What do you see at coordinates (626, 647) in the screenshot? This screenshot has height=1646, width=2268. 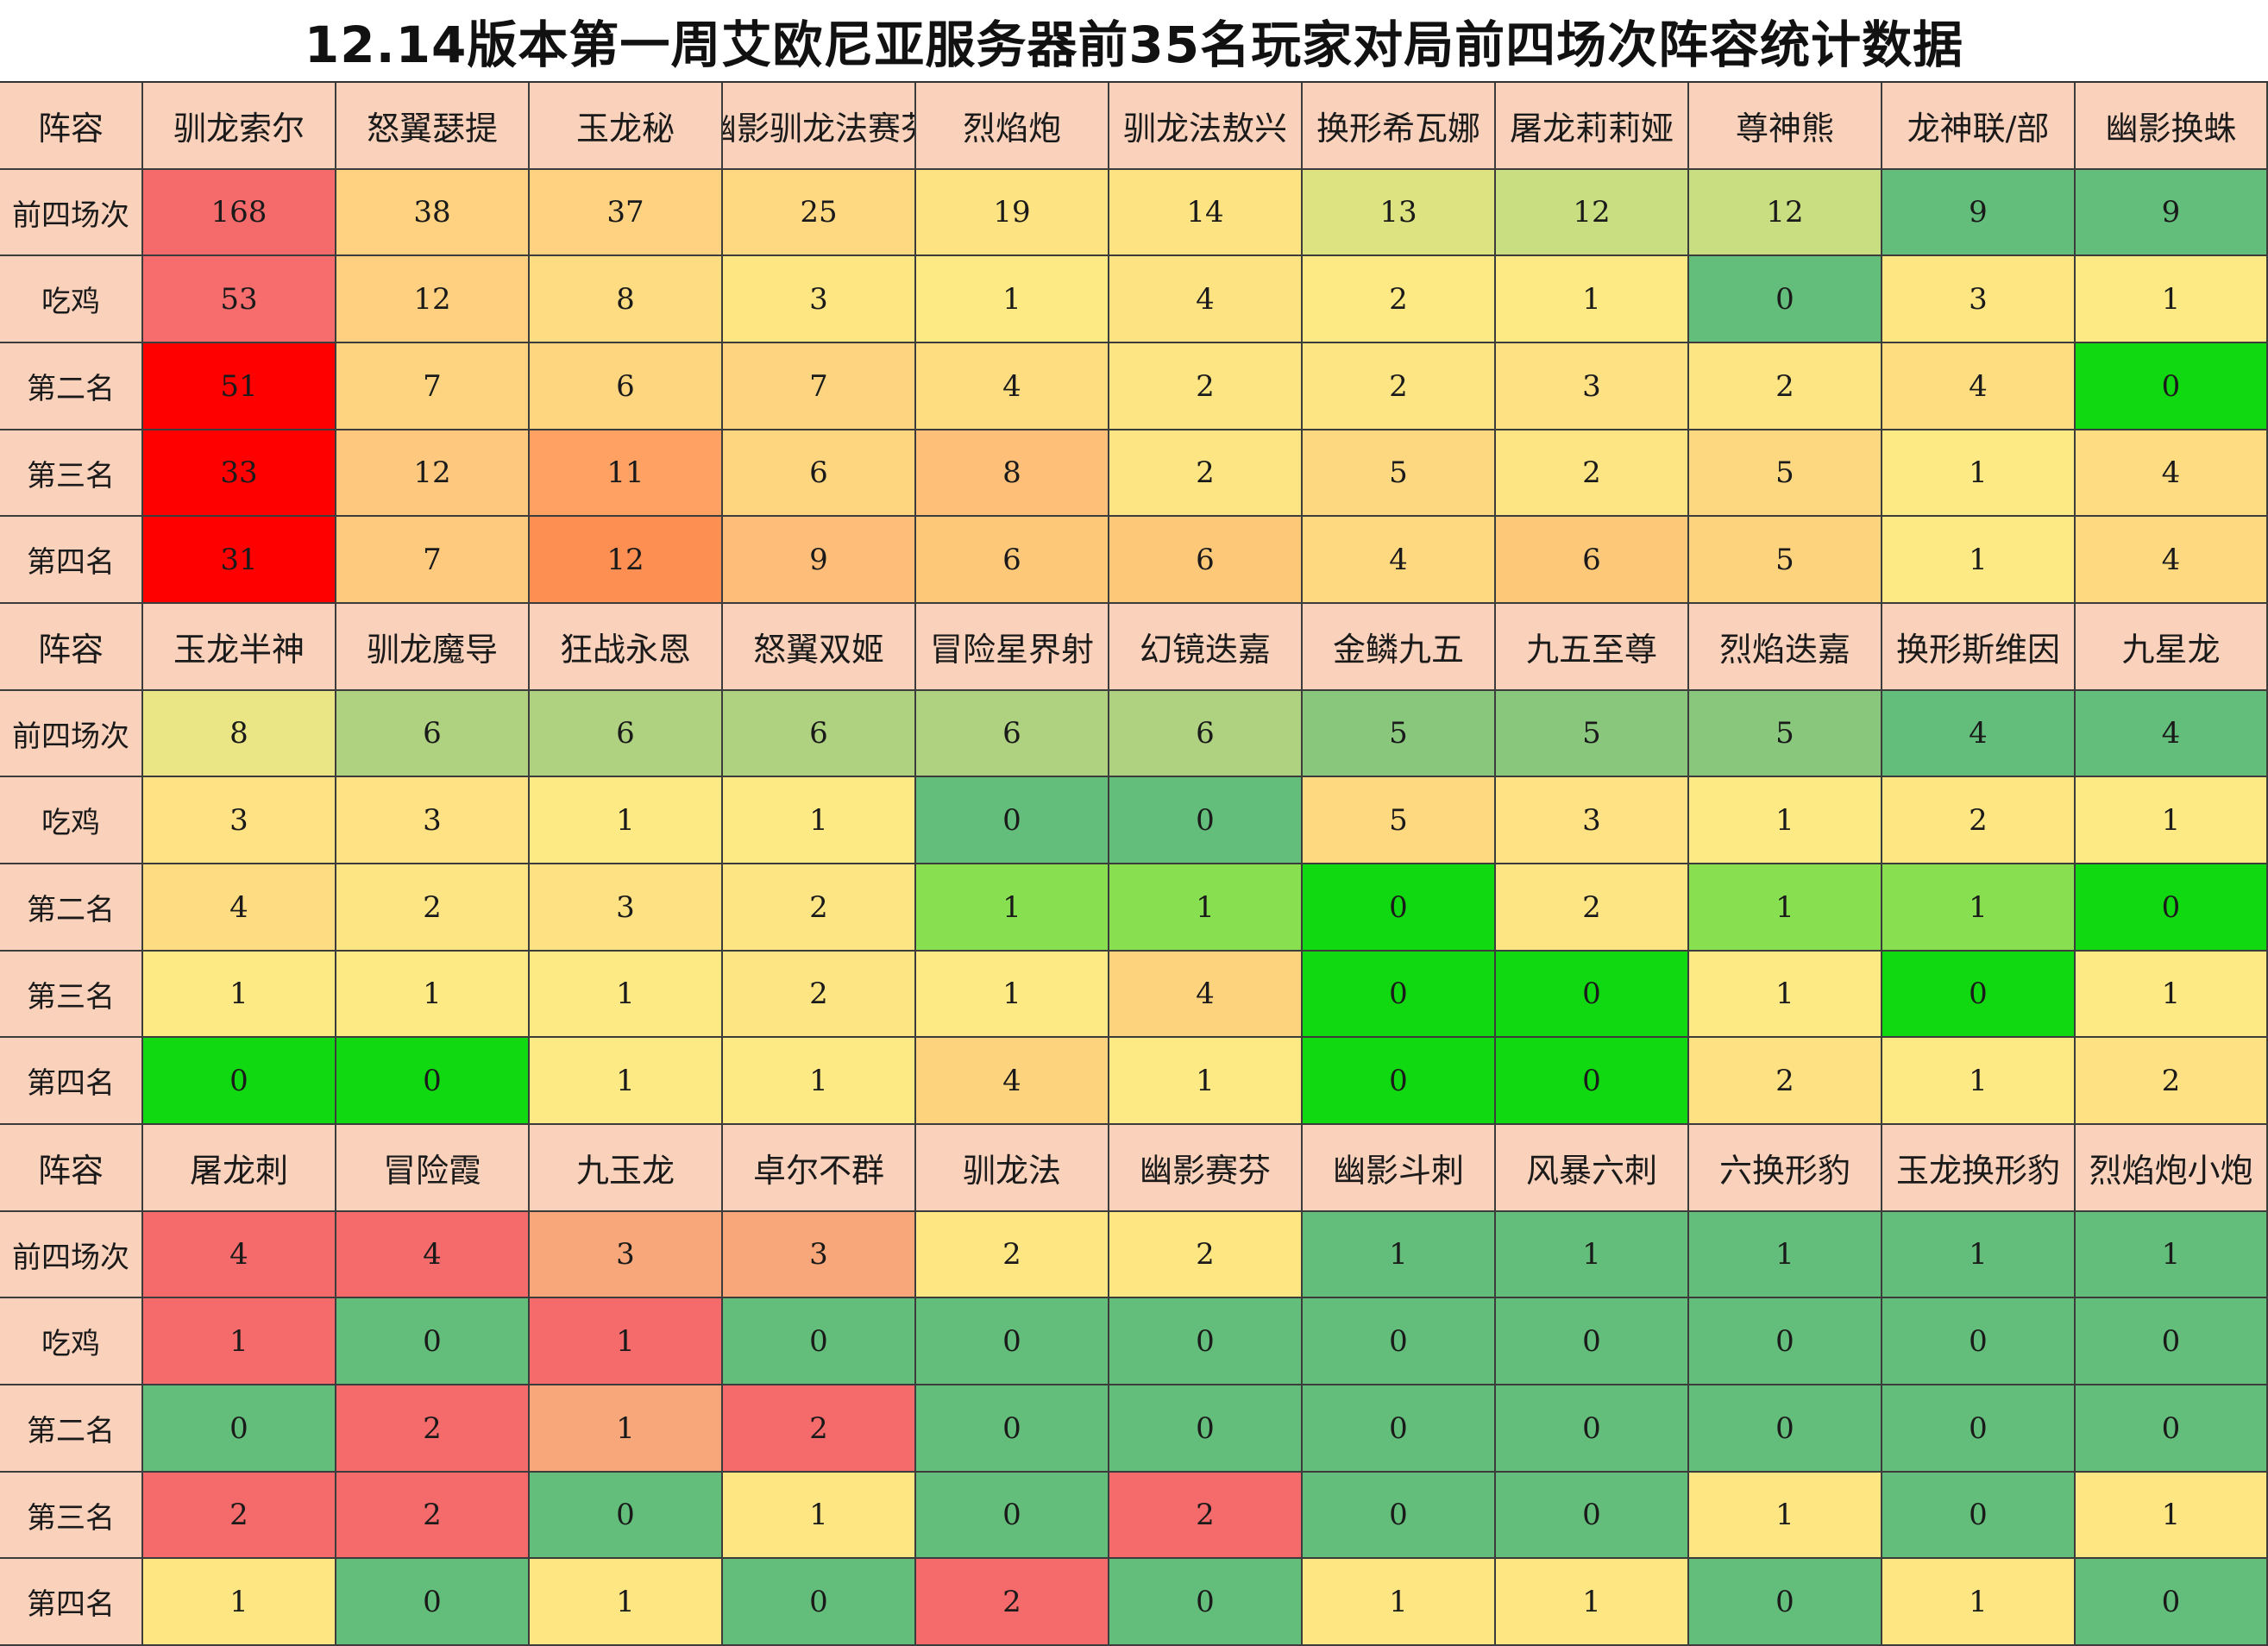 I see `column-header-cell: 狂战永恩` at bounding box center [626, 647].